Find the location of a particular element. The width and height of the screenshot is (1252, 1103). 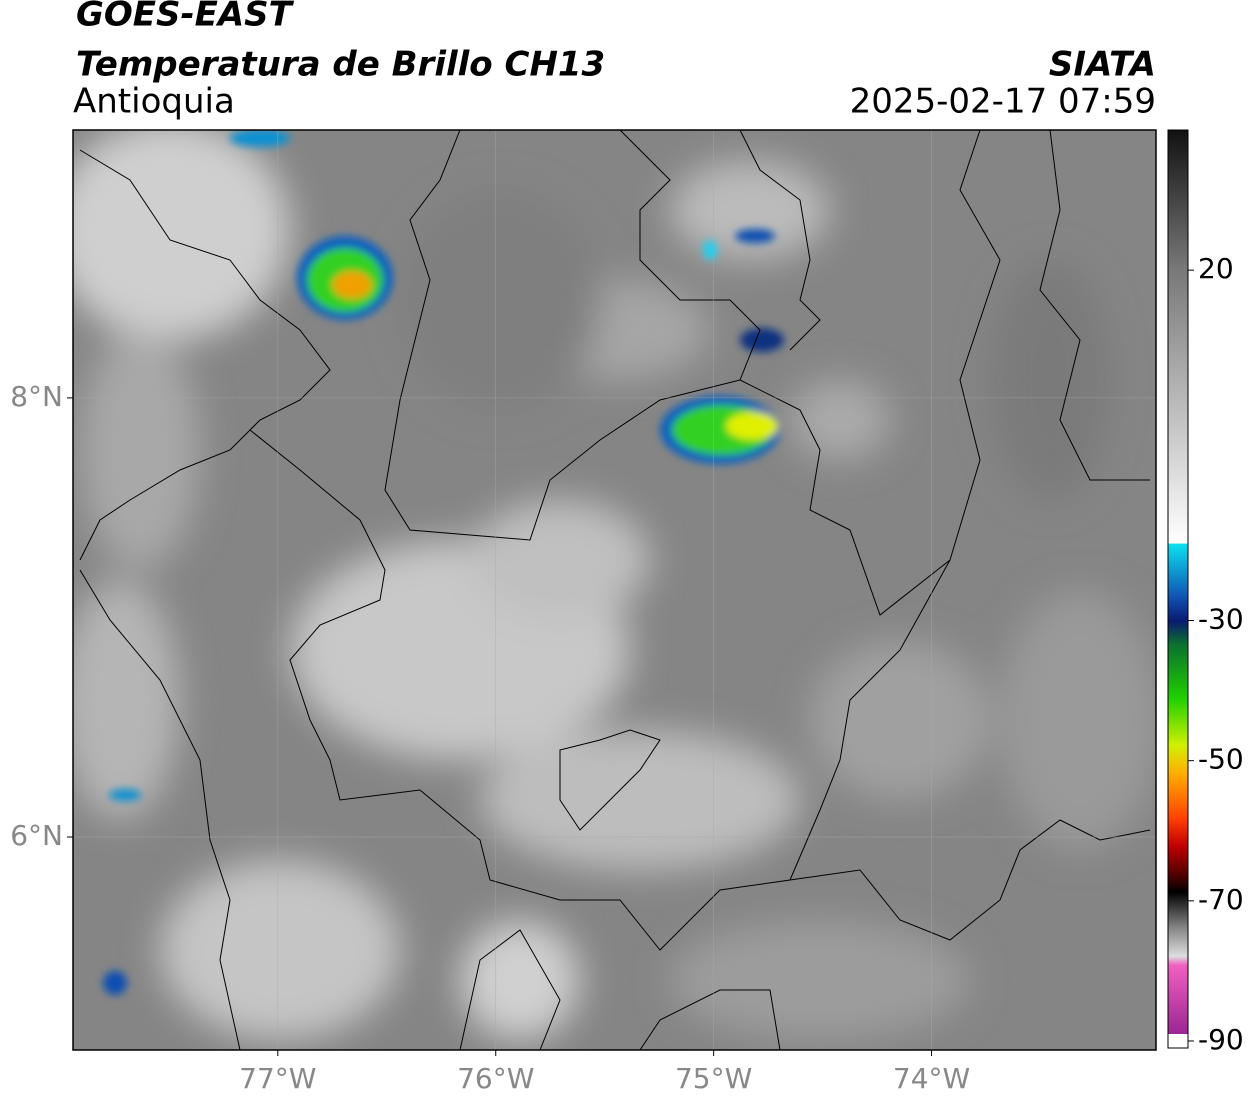

colorbar-tick-label: 20 is located at coordinates (1216, 268).